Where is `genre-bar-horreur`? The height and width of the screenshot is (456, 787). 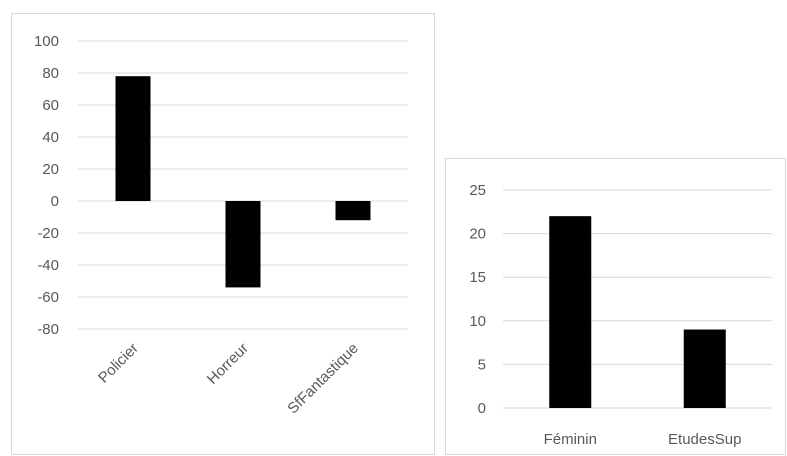
genre-bar-horreur is located at coordinates (243, 244).